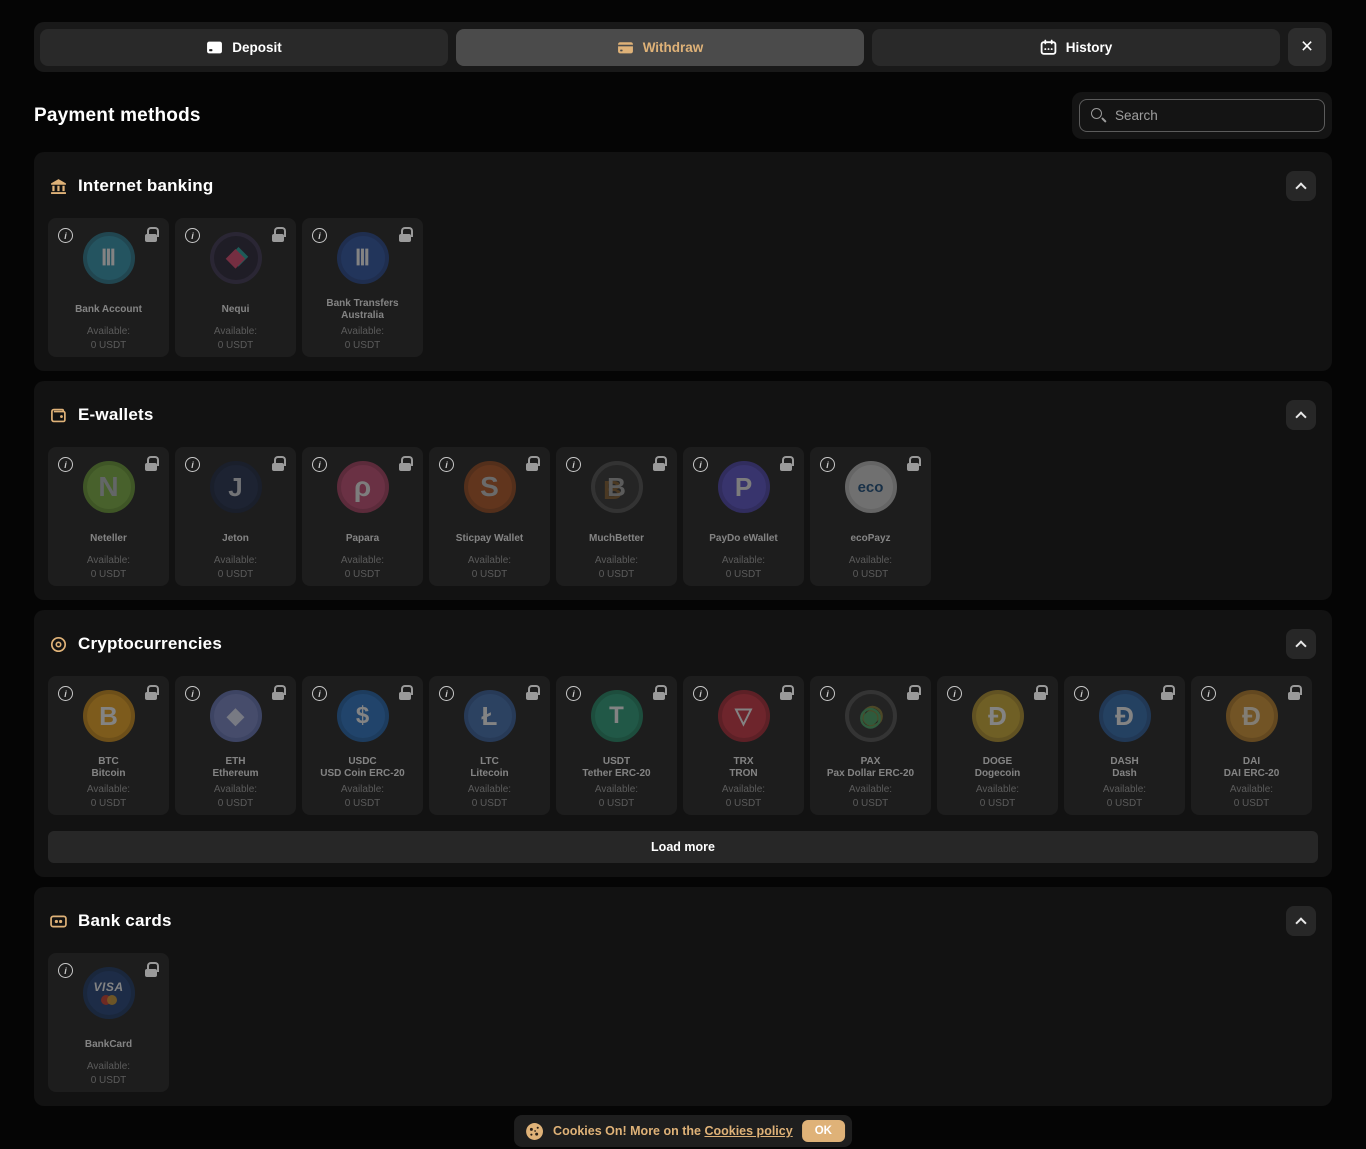 The width and height of the screenshot is (1366, 1149). Describe the element at coordinates (616, 538) in the screenshot. I see `payment-name: MuchBetter` at that location.